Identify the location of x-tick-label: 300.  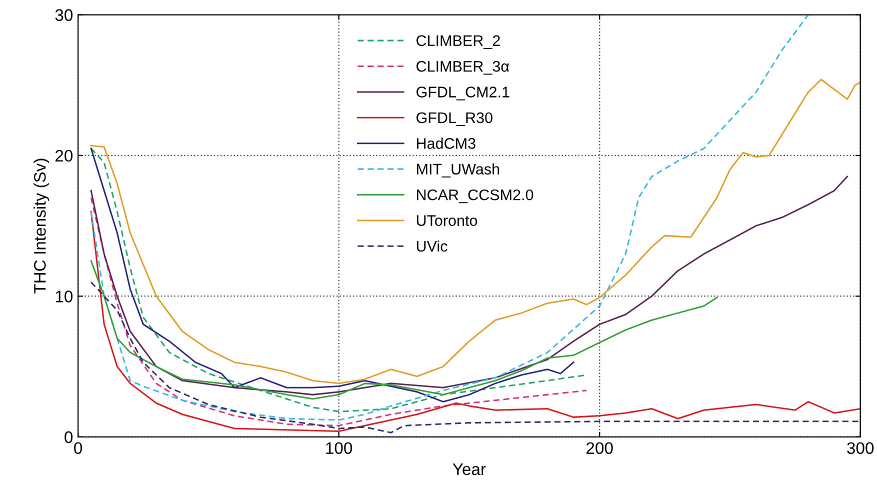
(860, 448).